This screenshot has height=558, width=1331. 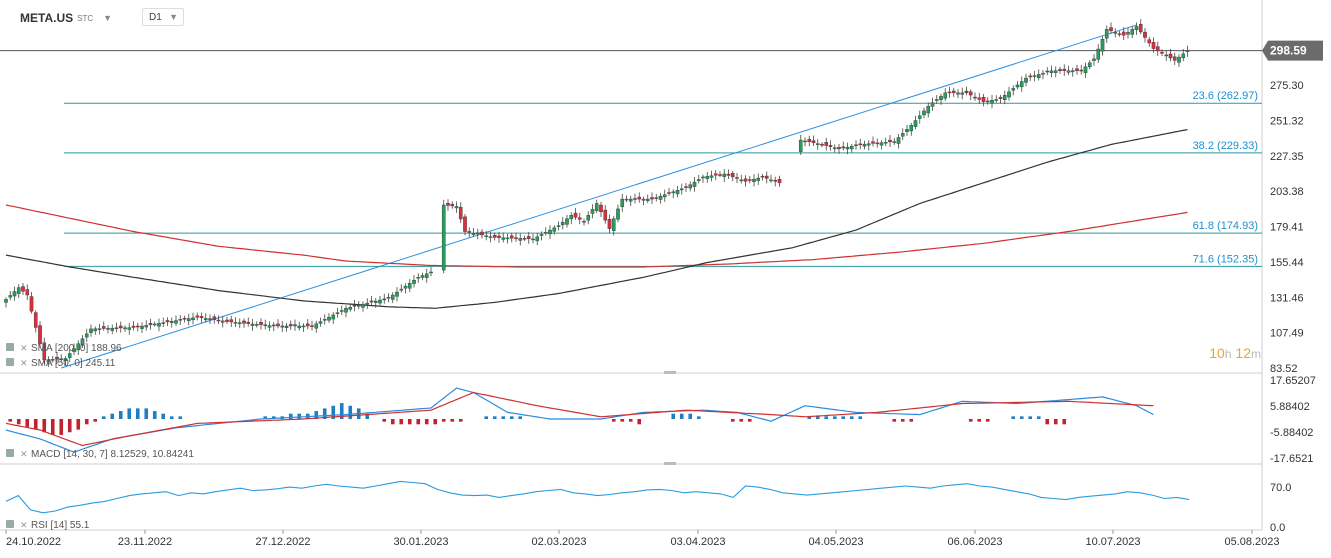 I want to click on timeframe-value: D1, so click(x=155, y=17).